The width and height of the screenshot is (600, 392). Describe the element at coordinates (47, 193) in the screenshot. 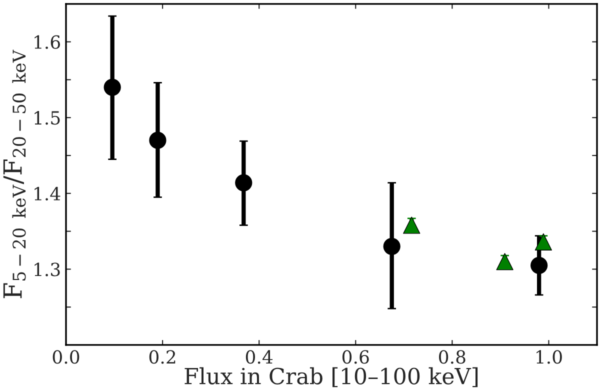

I see `y-tick-label: 1.4` at that location.